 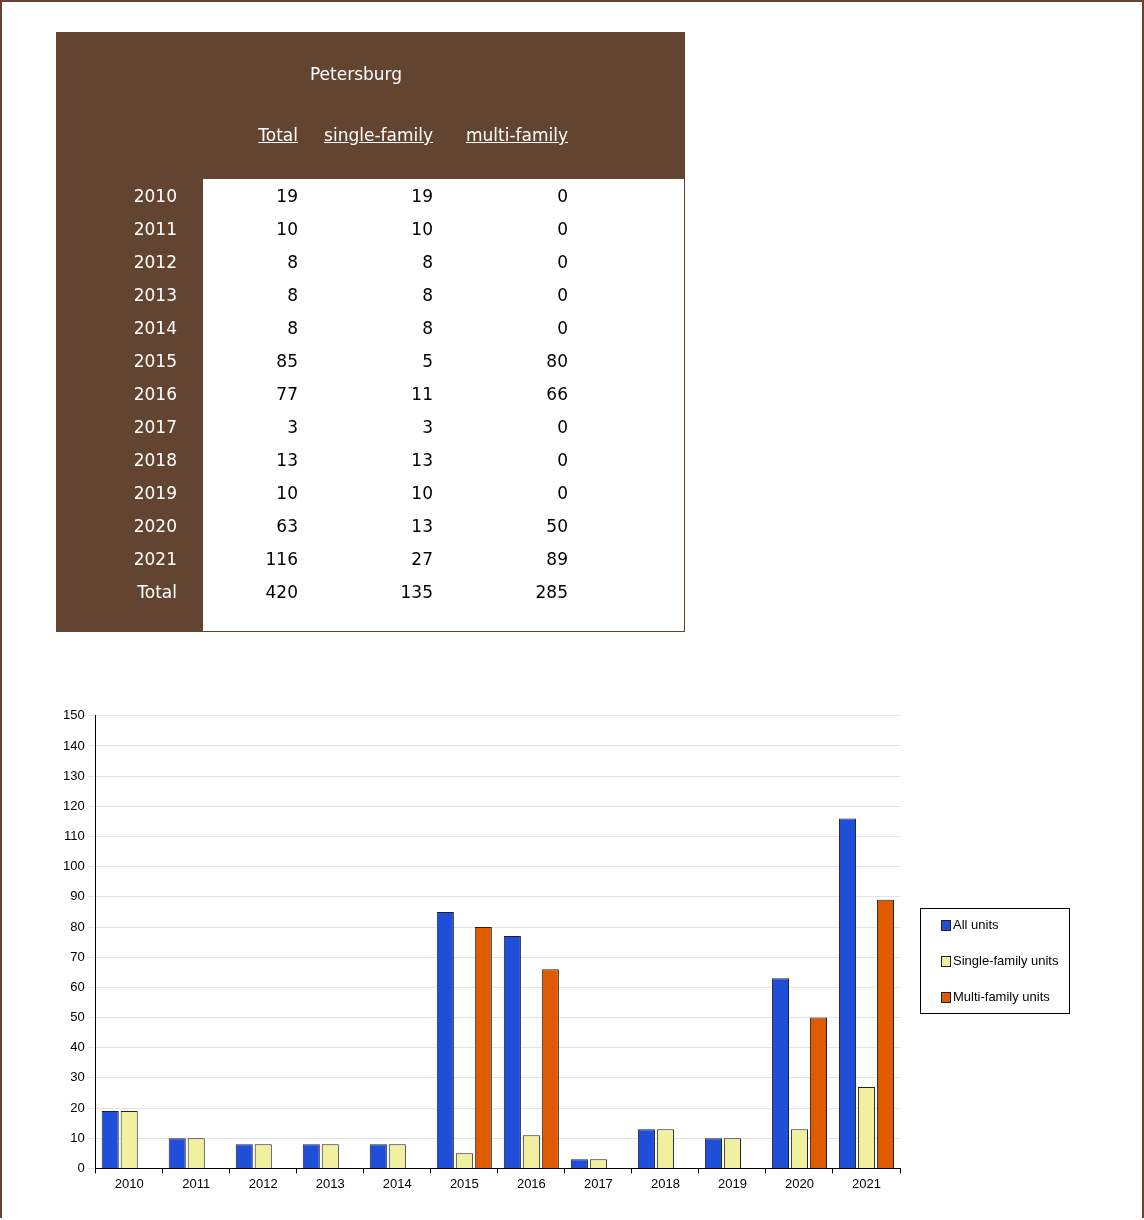 What do you see at coordinates (427, 361) in the screenshot?
I see `data-label: 5` at bounding box center [427, 361].